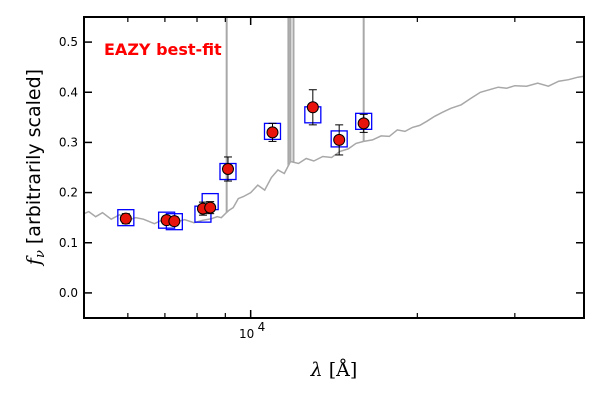  I want to click on y-tick-label-5: 0.5, so click(68, 42).